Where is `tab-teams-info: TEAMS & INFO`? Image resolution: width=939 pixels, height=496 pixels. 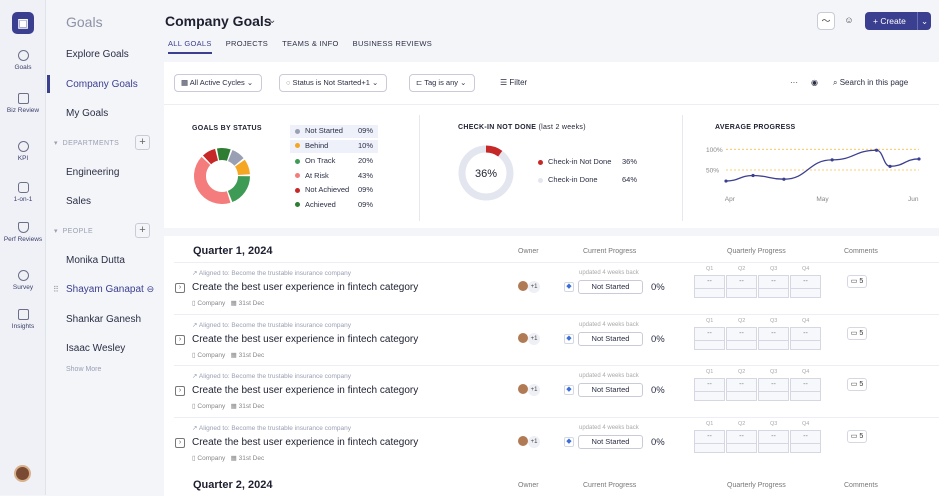 tab-teams-info: TEAMS & INFO is located at coordinates (310, 43).